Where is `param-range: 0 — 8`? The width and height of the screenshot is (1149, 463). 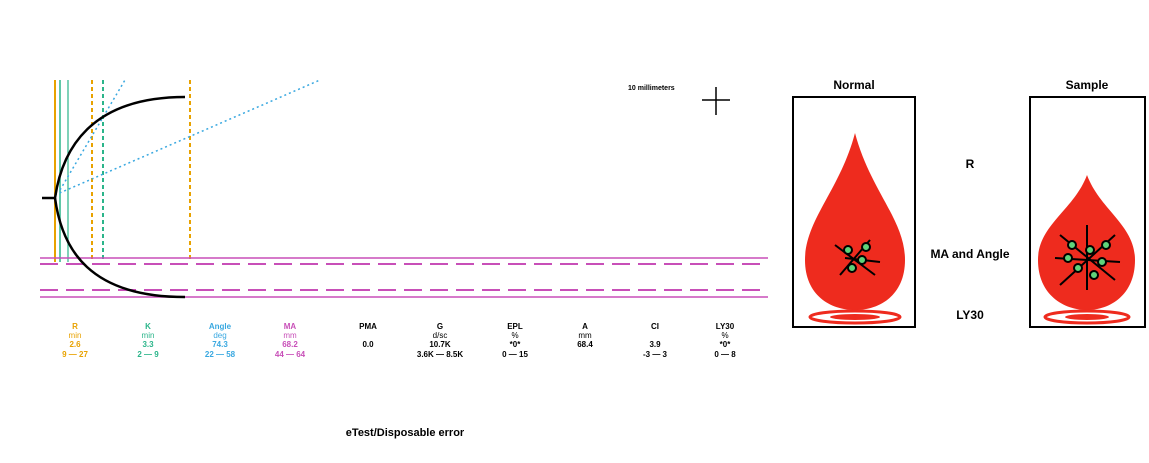 param-range: 0 — 8 is located at coordinates (725, 354).